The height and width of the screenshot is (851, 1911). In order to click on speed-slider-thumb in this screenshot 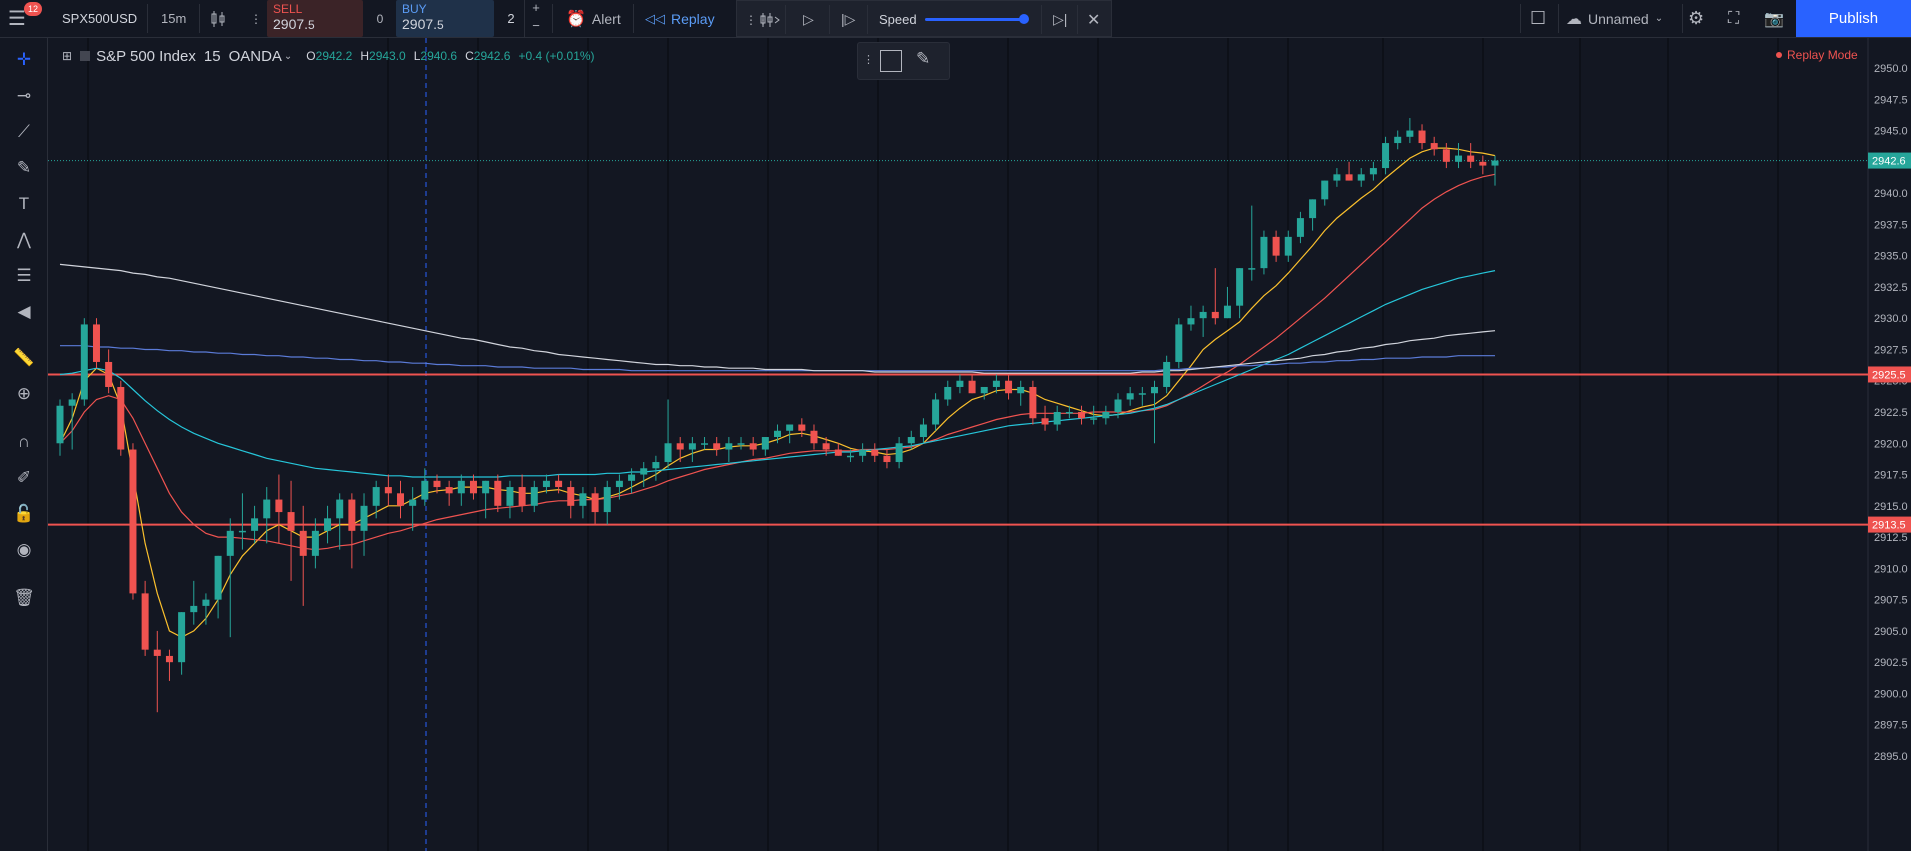, I will do `click(1024, 19)`.